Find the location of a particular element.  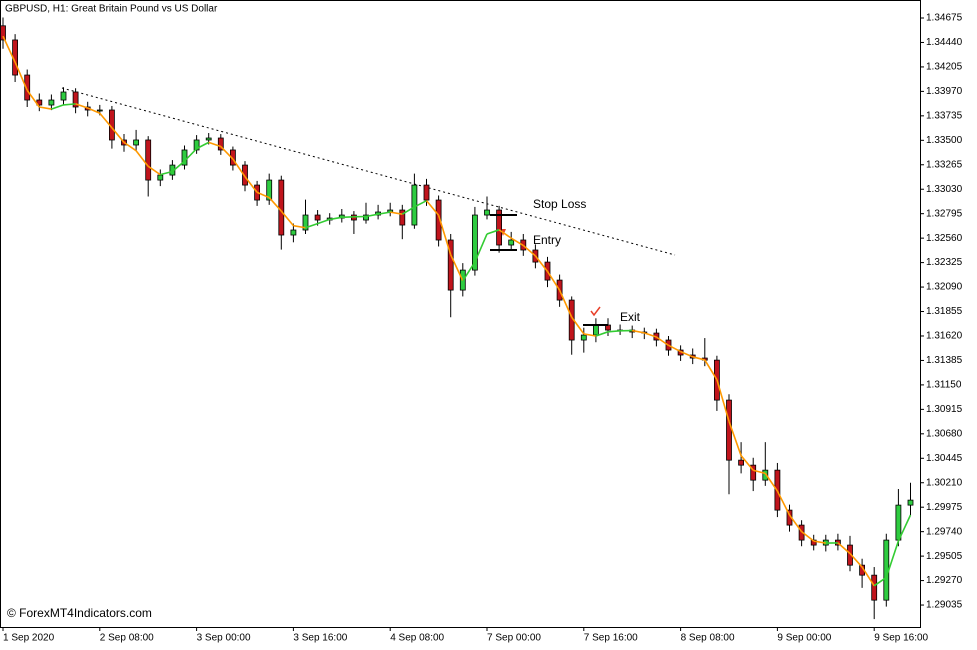

y-tick-label: 1.29975 is located at coordinates (944, 507).